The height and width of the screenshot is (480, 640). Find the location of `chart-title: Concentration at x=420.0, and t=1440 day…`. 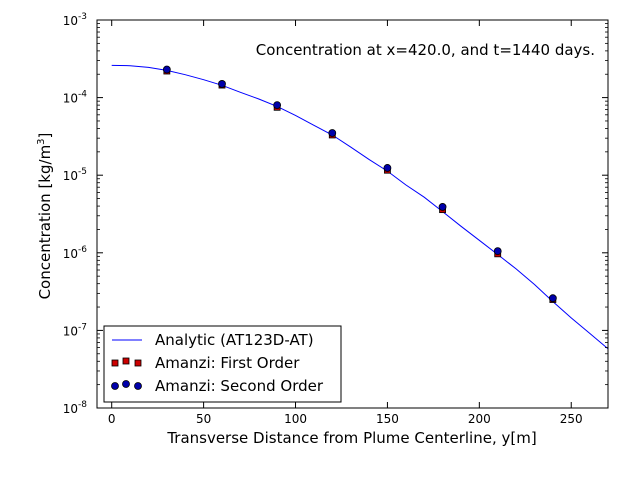

chart-title: Concentration at x=420.0, and t=1440 day… is located at coordinates (425, 50).